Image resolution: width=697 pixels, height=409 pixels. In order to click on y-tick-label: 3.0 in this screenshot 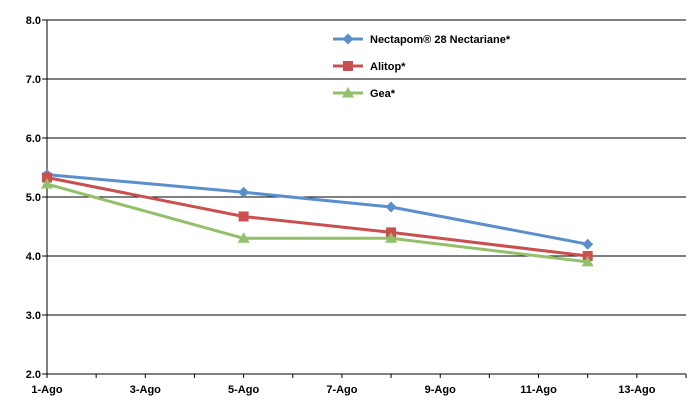, I will do `click(33, 316)`.